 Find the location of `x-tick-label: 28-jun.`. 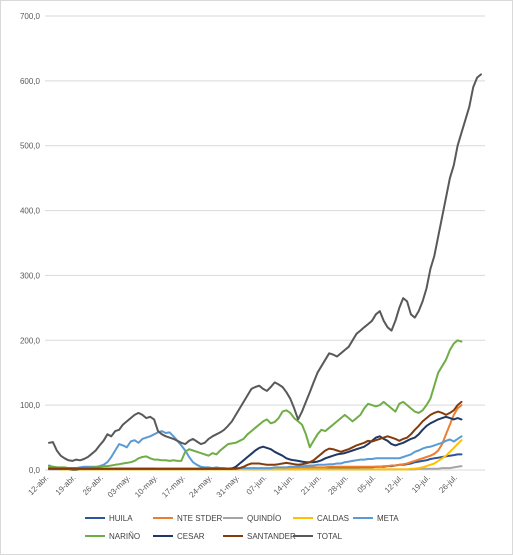

x-tick-label: 28-jun. is located at coordinates (338, 485).